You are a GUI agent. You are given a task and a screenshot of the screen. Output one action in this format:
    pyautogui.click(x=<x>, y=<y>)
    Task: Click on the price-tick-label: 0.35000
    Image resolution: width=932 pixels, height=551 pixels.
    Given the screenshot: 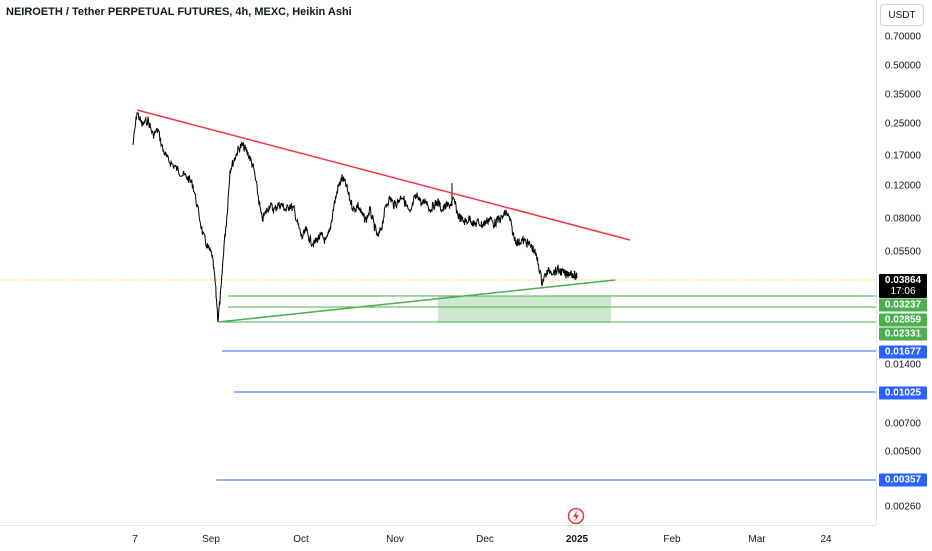 What is the action you would take?
    pyautogui.click(x=902, y=95)
    